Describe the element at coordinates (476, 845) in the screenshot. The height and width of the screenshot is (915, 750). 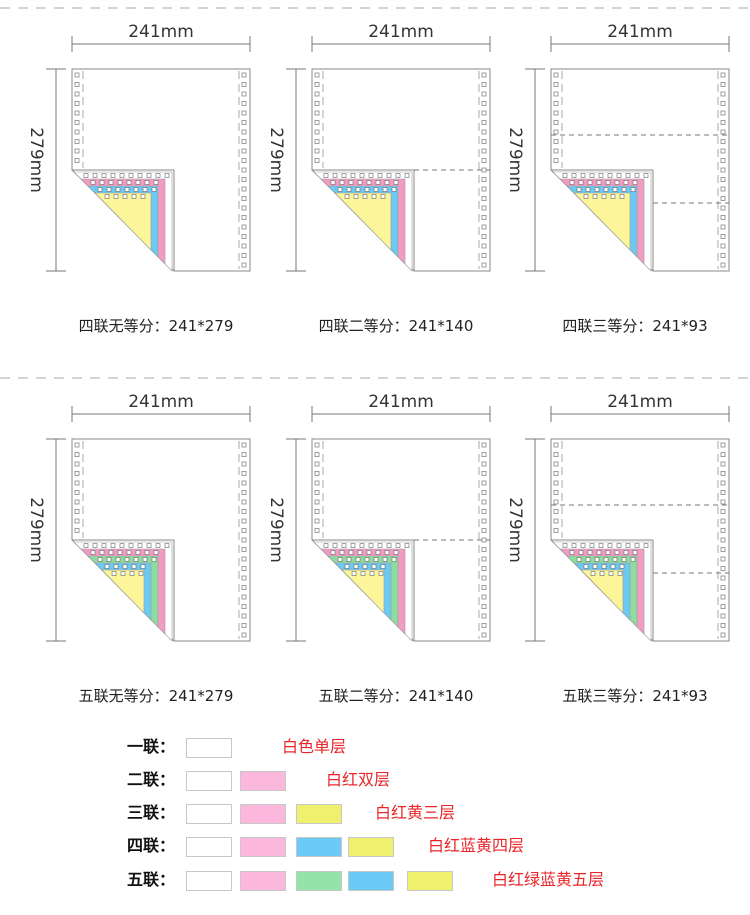
I see `legend-description: 白红蓝黄四层` at that location.